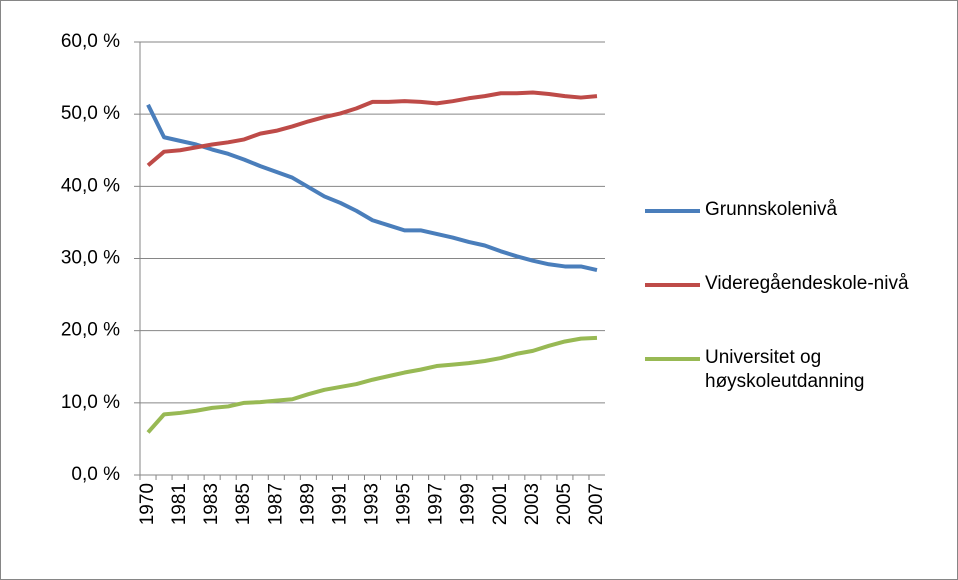 This screenshot has height=580, width=958. Describe the element at coordinates (90, 113) in the screenshot. I see `y-tick-label: 50,0 %` at that location.